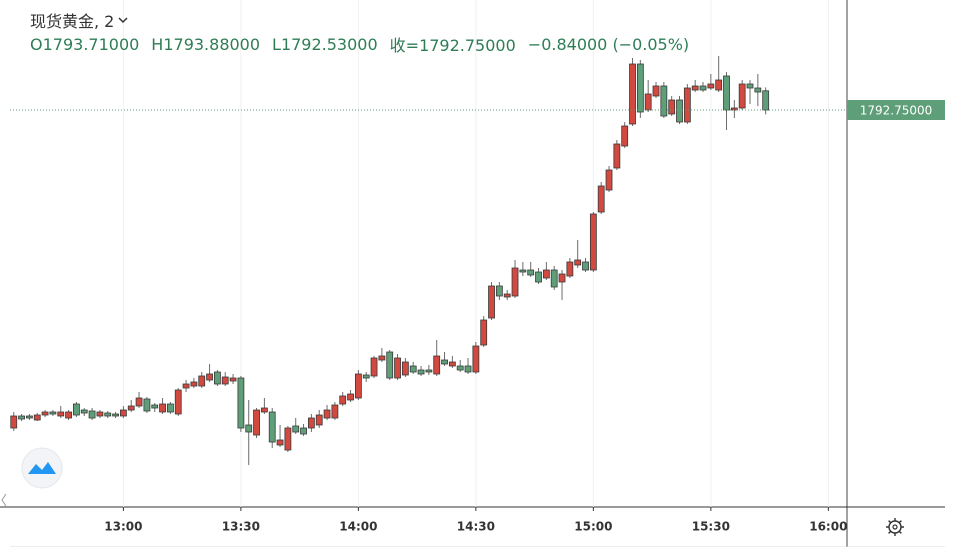 The height and width of the screenshot is (547, 958). I want to click on logo-icon, so click(42, 468).